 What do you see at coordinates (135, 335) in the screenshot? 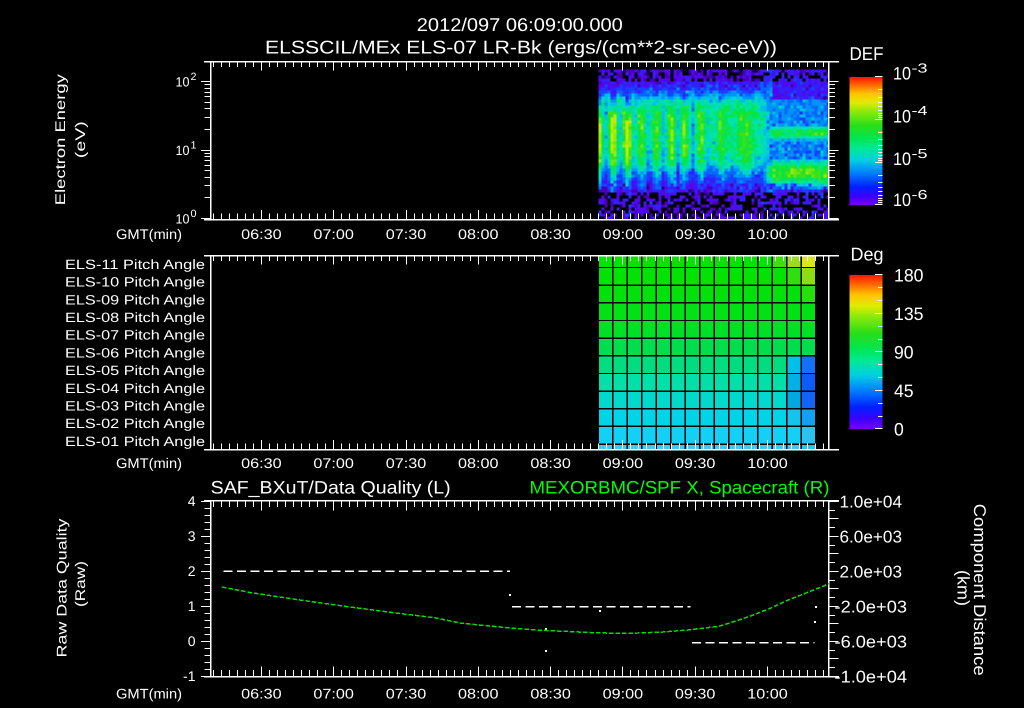
I see `svg-text: ELS-07 Pitch Angle` at bounding box center [135, 335].